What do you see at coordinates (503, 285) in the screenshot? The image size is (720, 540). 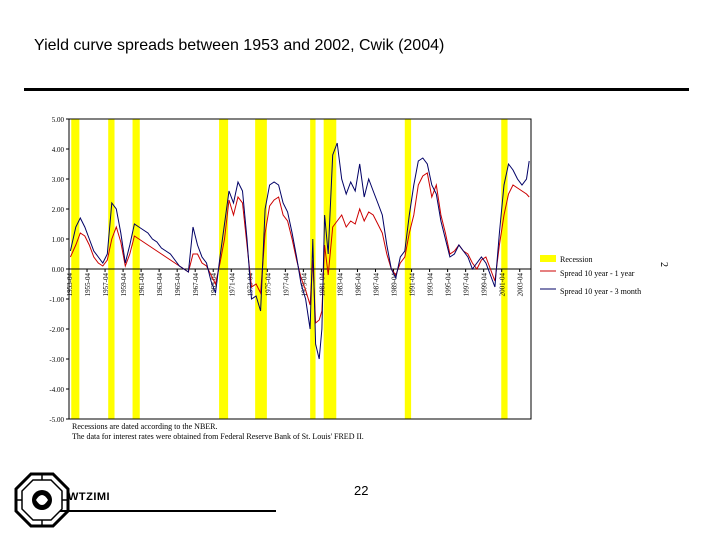 I see `x-tick-label: 2001-04` at bounding box center [503, 285].